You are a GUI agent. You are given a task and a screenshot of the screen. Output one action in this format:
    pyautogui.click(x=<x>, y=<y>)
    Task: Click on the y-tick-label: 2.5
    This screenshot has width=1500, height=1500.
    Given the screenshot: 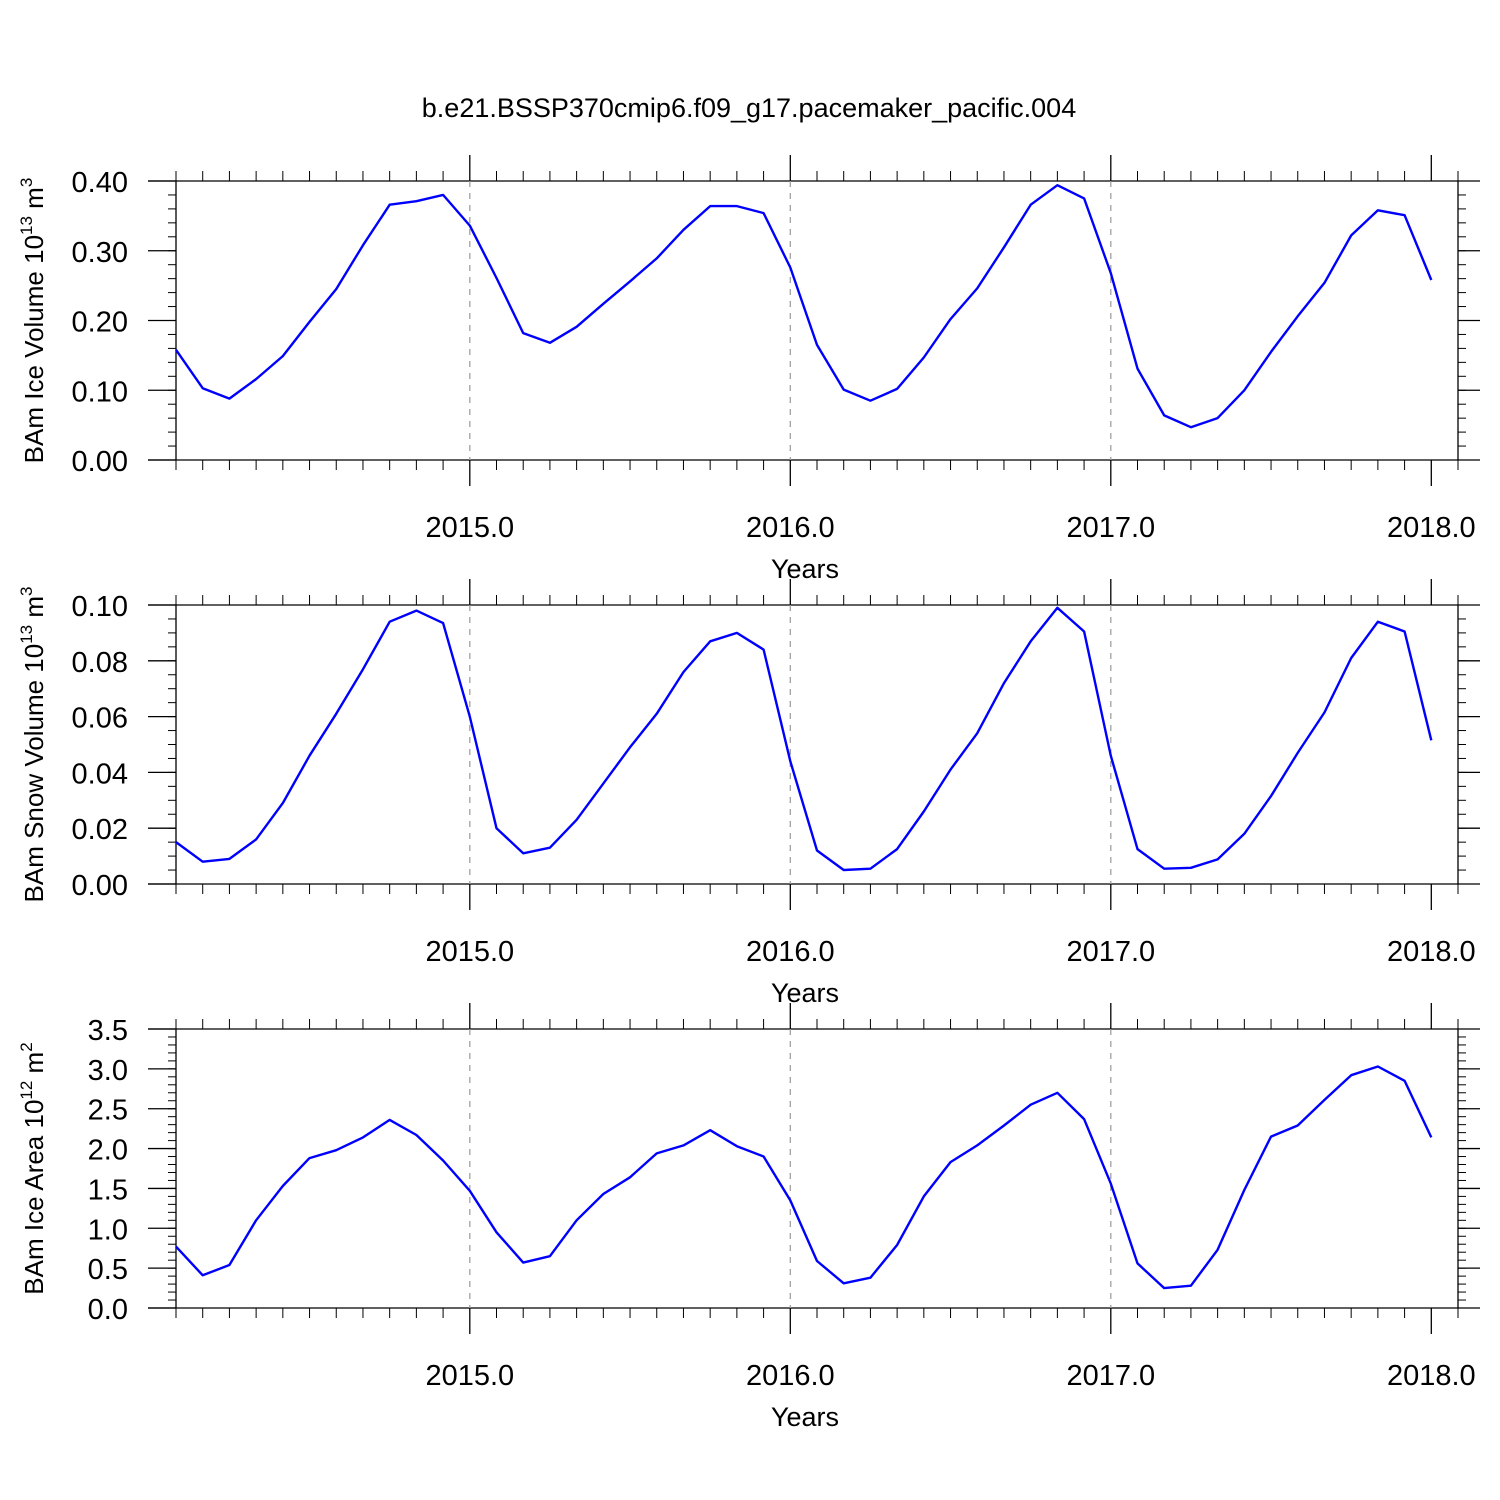 What is the action you would take?
    pyautogui.click(x=108, y=1111)
    